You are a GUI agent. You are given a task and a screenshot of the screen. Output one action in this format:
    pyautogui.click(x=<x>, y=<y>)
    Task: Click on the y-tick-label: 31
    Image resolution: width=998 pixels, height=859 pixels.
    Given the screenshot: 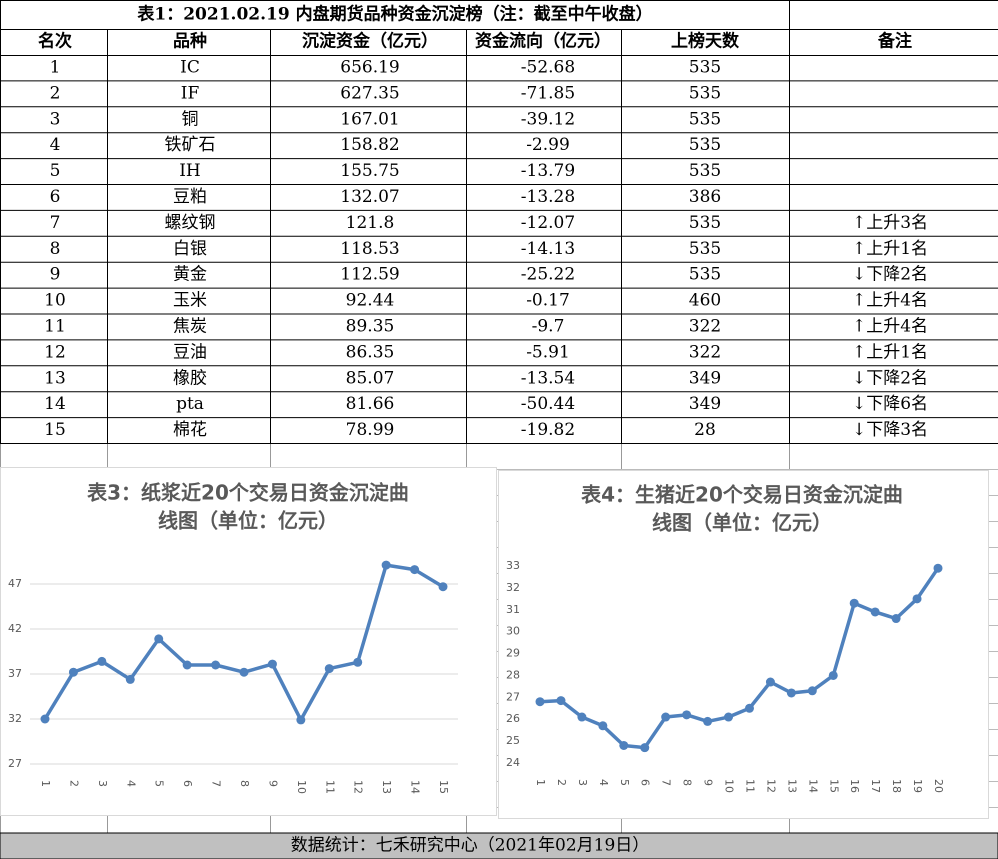 What is the action you would take?
    pyautogui.click(x=513, y=609)
    